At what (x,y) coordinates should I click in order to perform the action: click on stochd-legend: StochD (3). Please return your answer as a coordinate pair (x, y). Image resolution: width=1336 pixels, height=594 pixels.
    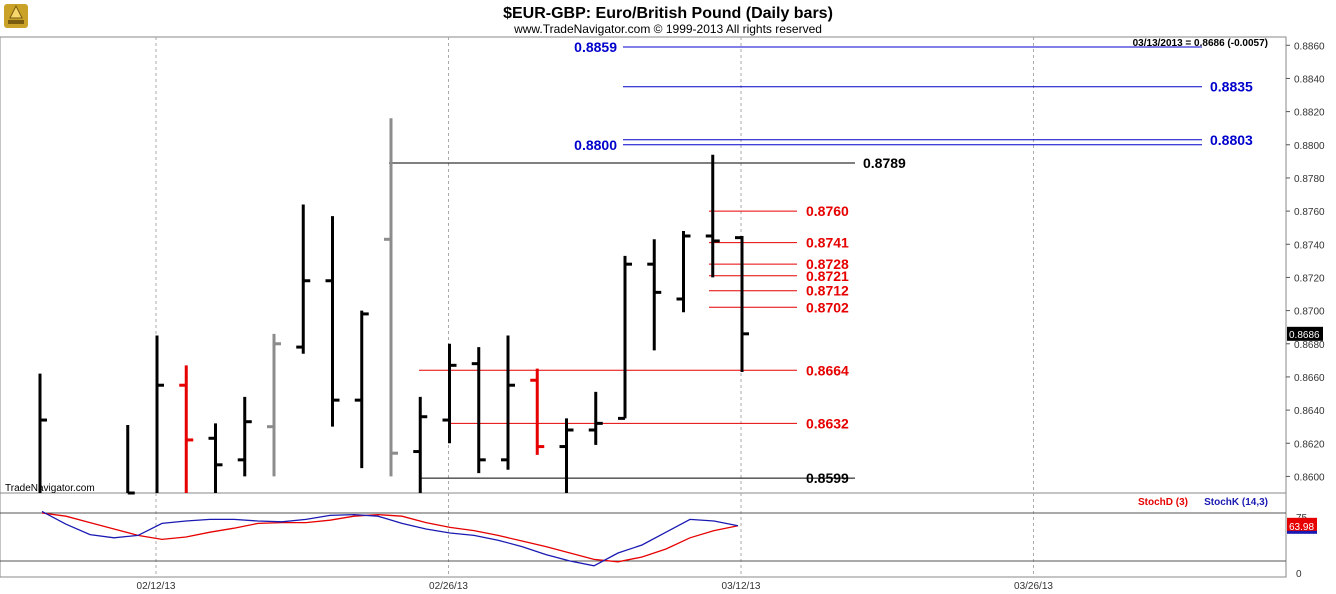
    Looking at the image, I should click on (1163, 502).